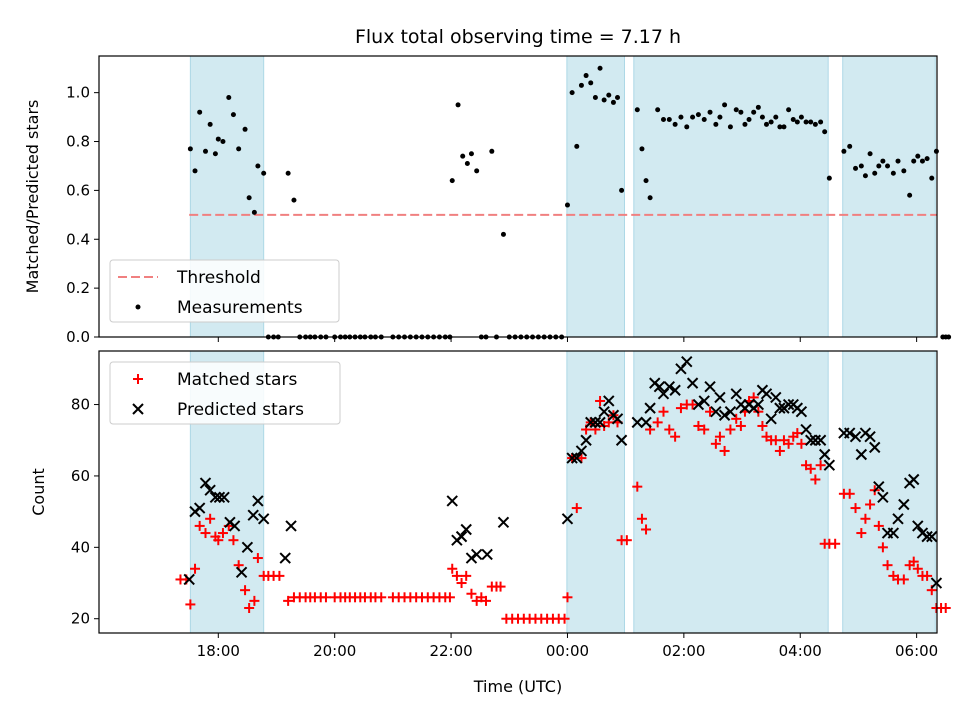 Image resolution: width=960 pixels, height=720 pixels. Describe the element at coordinates (731, 196) in the screenshot. I see `observing-window` at that location.